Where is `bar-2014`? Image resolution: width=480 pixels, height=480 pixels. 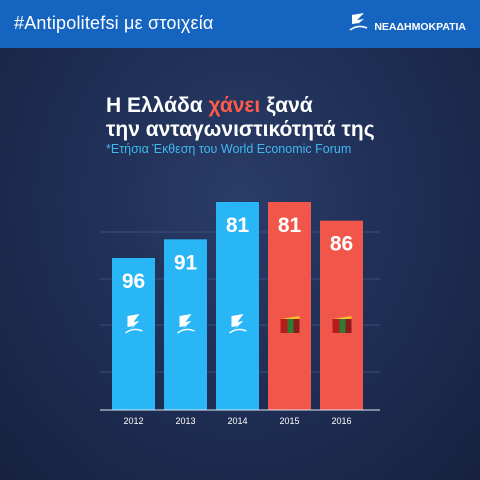
bar-2014 is located at coordinates (237, 306).